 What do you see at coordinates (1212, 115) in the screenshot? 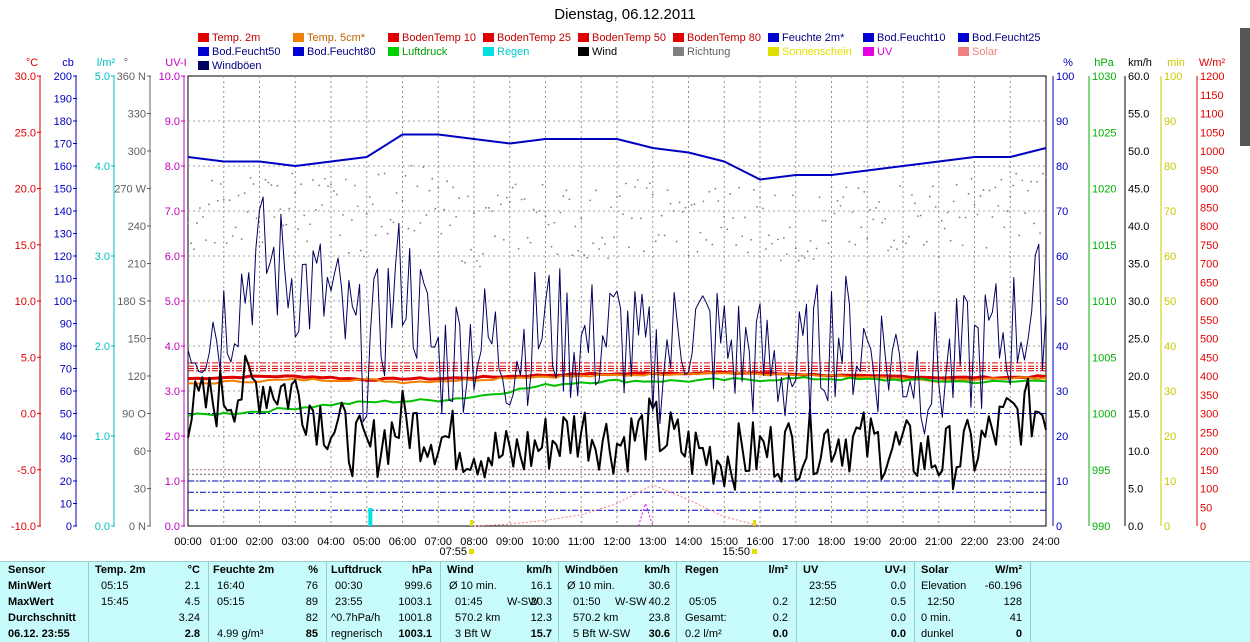
I see `axis-tick-label: 1100` at bounding box center [1212, 115].